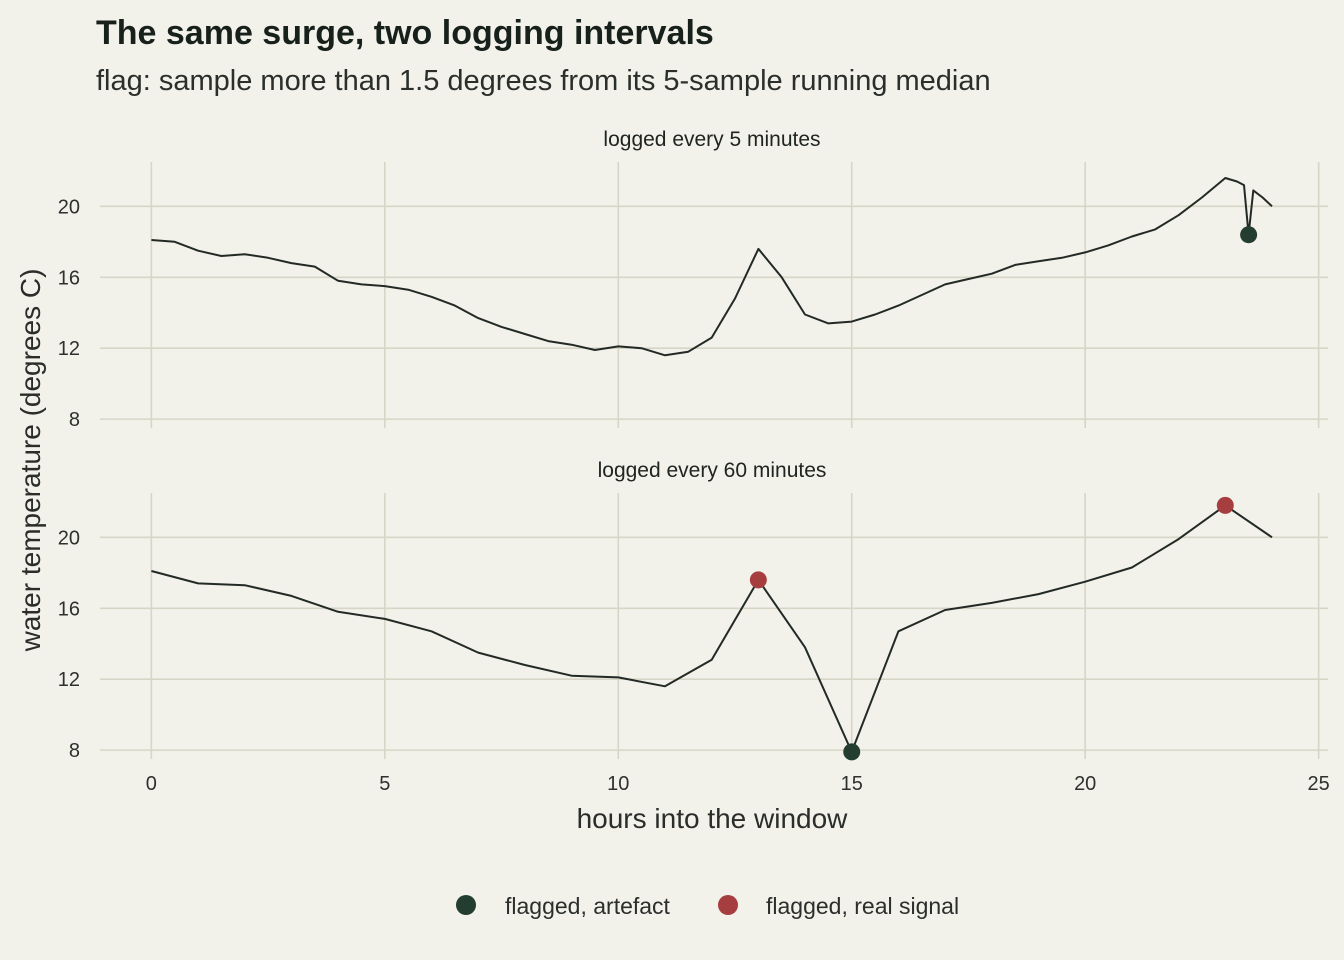 The width and height of the screenshot is (1344, 960). What do you see at coordinates (712, 470) in the screenshot?
I see `panel-strip-label: logged every 60 minutes` at bounding box center [712, 470].